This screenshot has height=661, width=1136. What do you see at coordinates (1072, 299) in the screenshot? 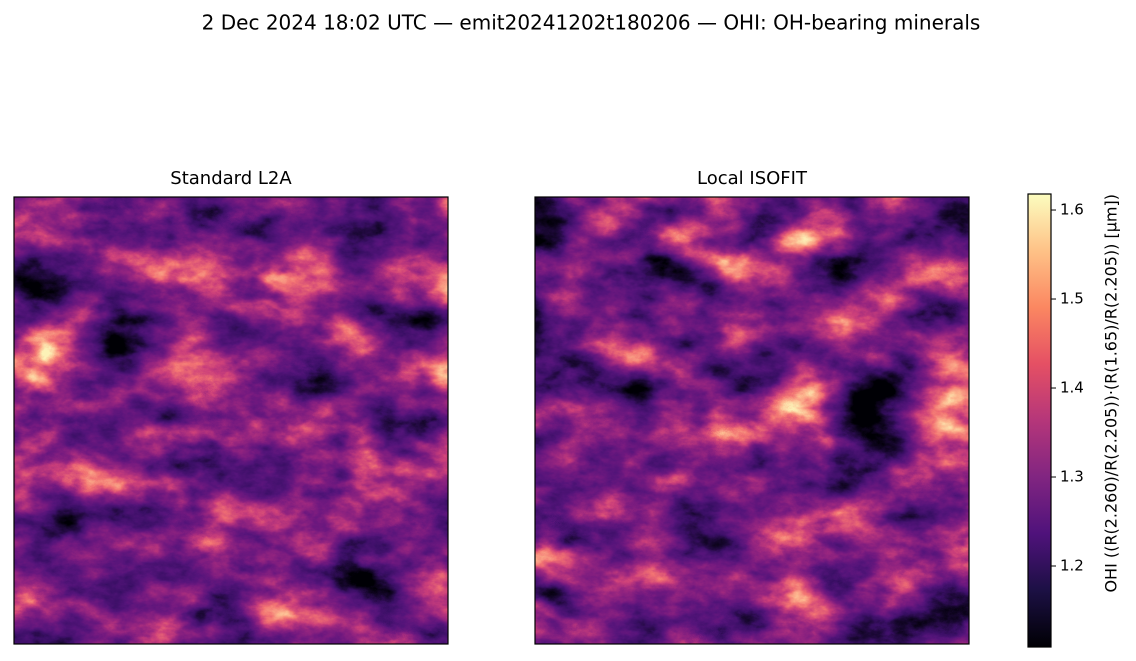
I see `y-tick-label: 1.5` at bounding box center [1072, 299].